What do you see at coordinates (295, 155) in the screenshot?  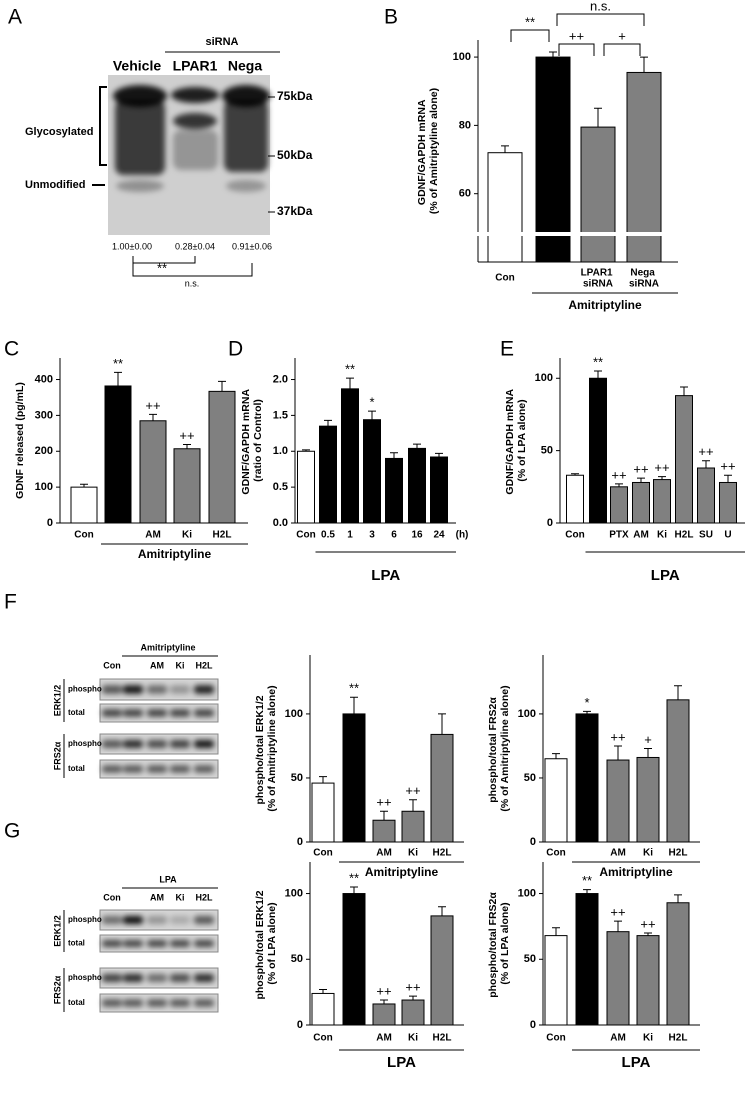 I see `marker-label: 50kDa` at bounding box center [295, 155].